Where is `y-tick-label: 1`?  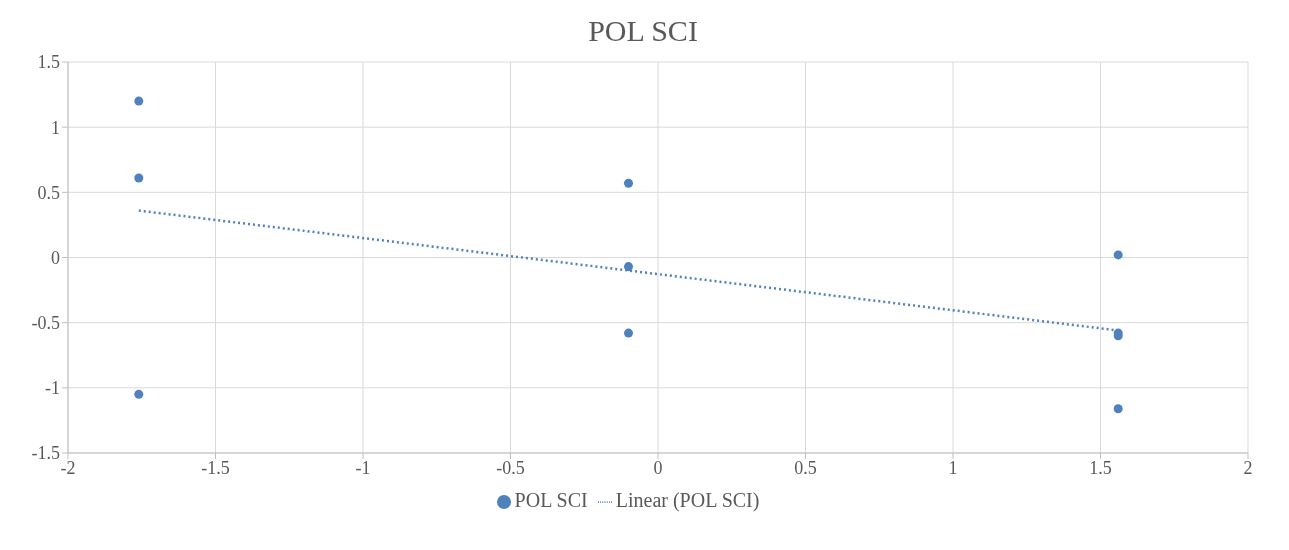
y-tick-label: 1 is located at coordinates (55, 127).